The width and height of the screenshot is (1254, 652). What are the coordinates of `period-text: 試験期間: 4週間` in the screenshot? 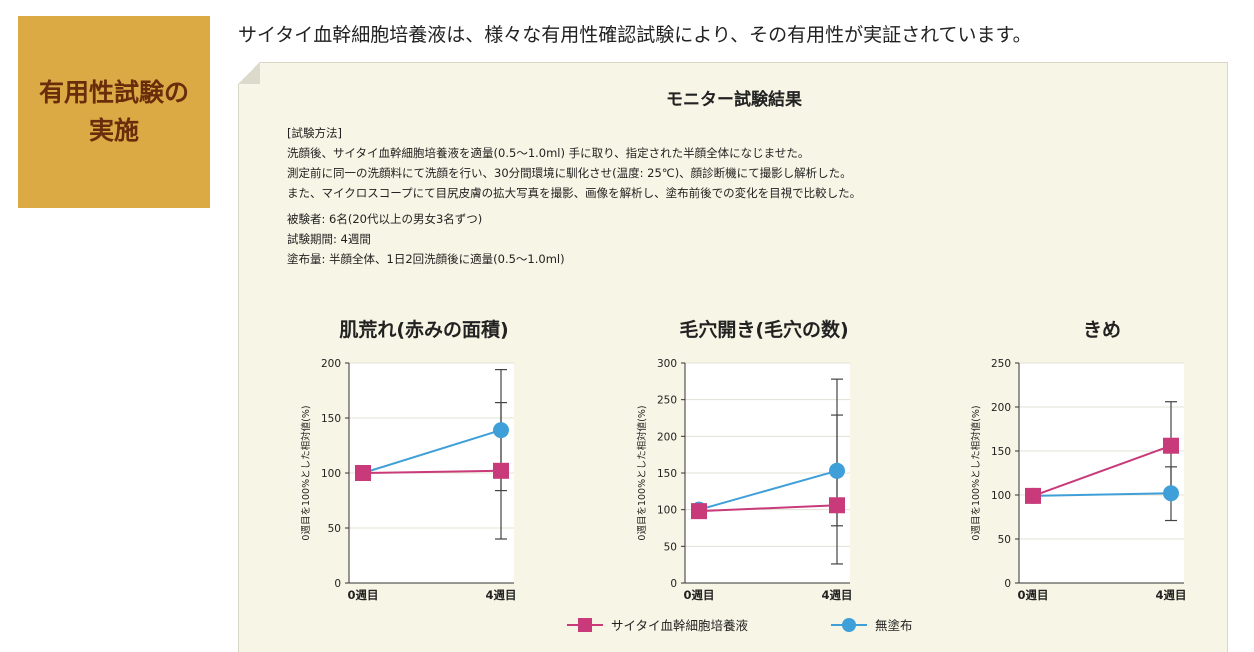 It's located at (329, 239).